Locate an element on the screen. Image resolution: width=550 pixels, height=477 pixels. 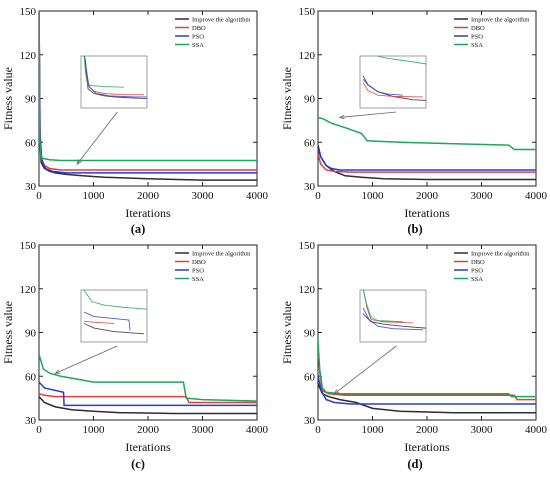
panel-caption: (a) is located at coordinates (138, 229).